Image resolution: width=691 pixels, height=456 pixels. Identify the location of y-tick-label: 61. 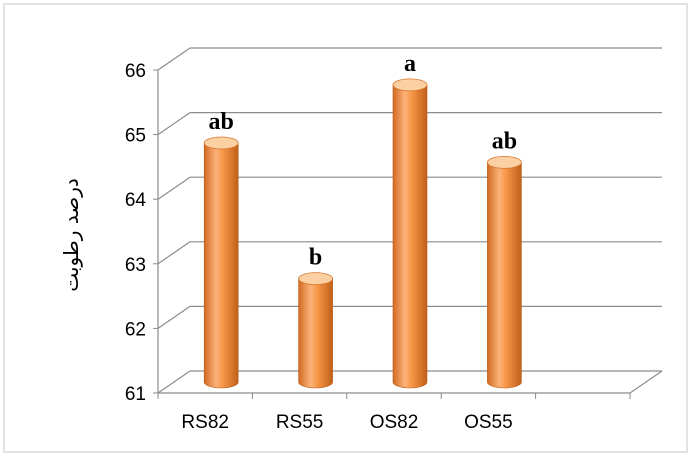
(135, 394).